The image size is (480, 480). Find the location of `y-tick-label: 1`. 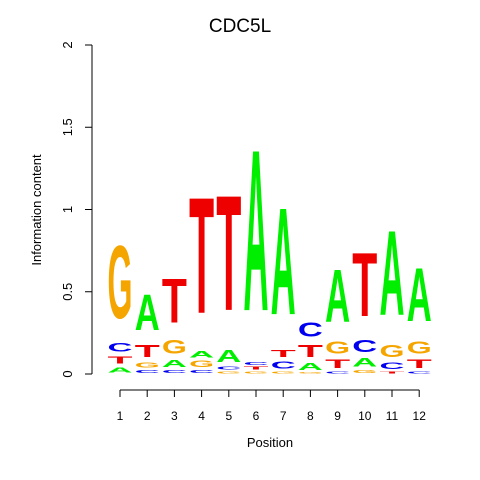

y-tick-label: 1 is located at coordinates (67, 209).